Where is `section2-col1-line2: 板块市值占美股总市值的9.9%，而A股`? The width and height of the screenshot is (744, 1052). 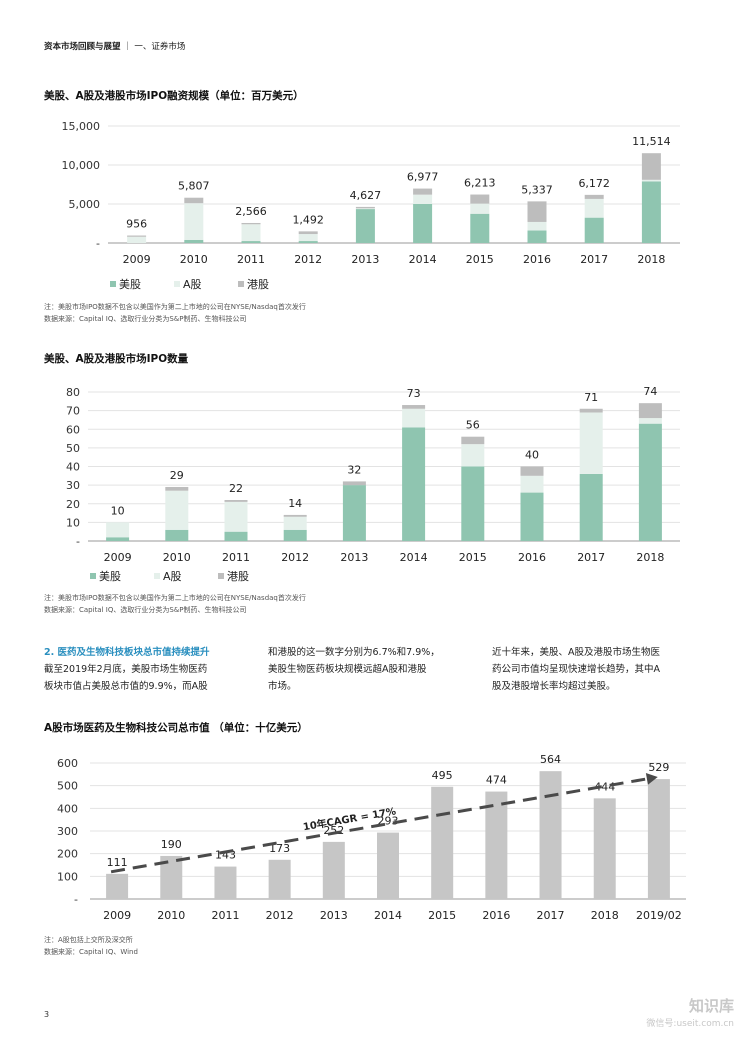 section2-col1-line2: 板块市值占美股总市值的9.9%，而A股 is located at coordinates (126, 686).